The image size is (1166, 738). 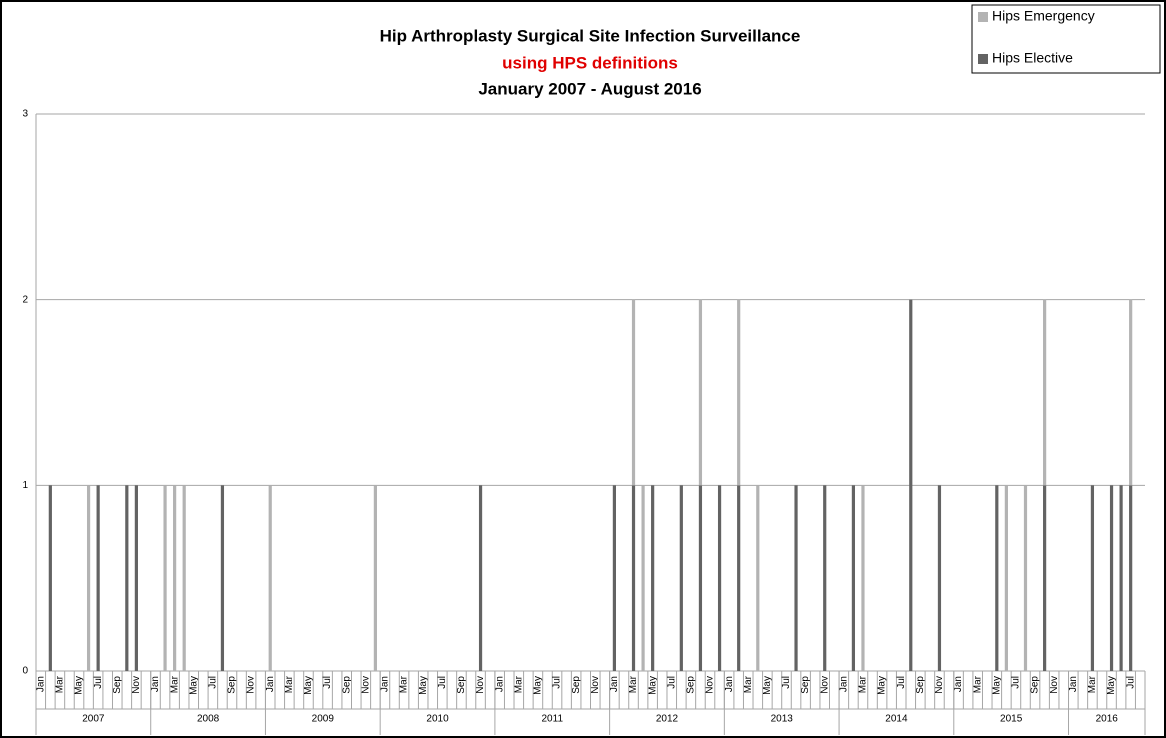 What do you see at coordinates (782, 719) in the screenshot?
I see `x-group-label: 2013` at bounding box center [782, 719].